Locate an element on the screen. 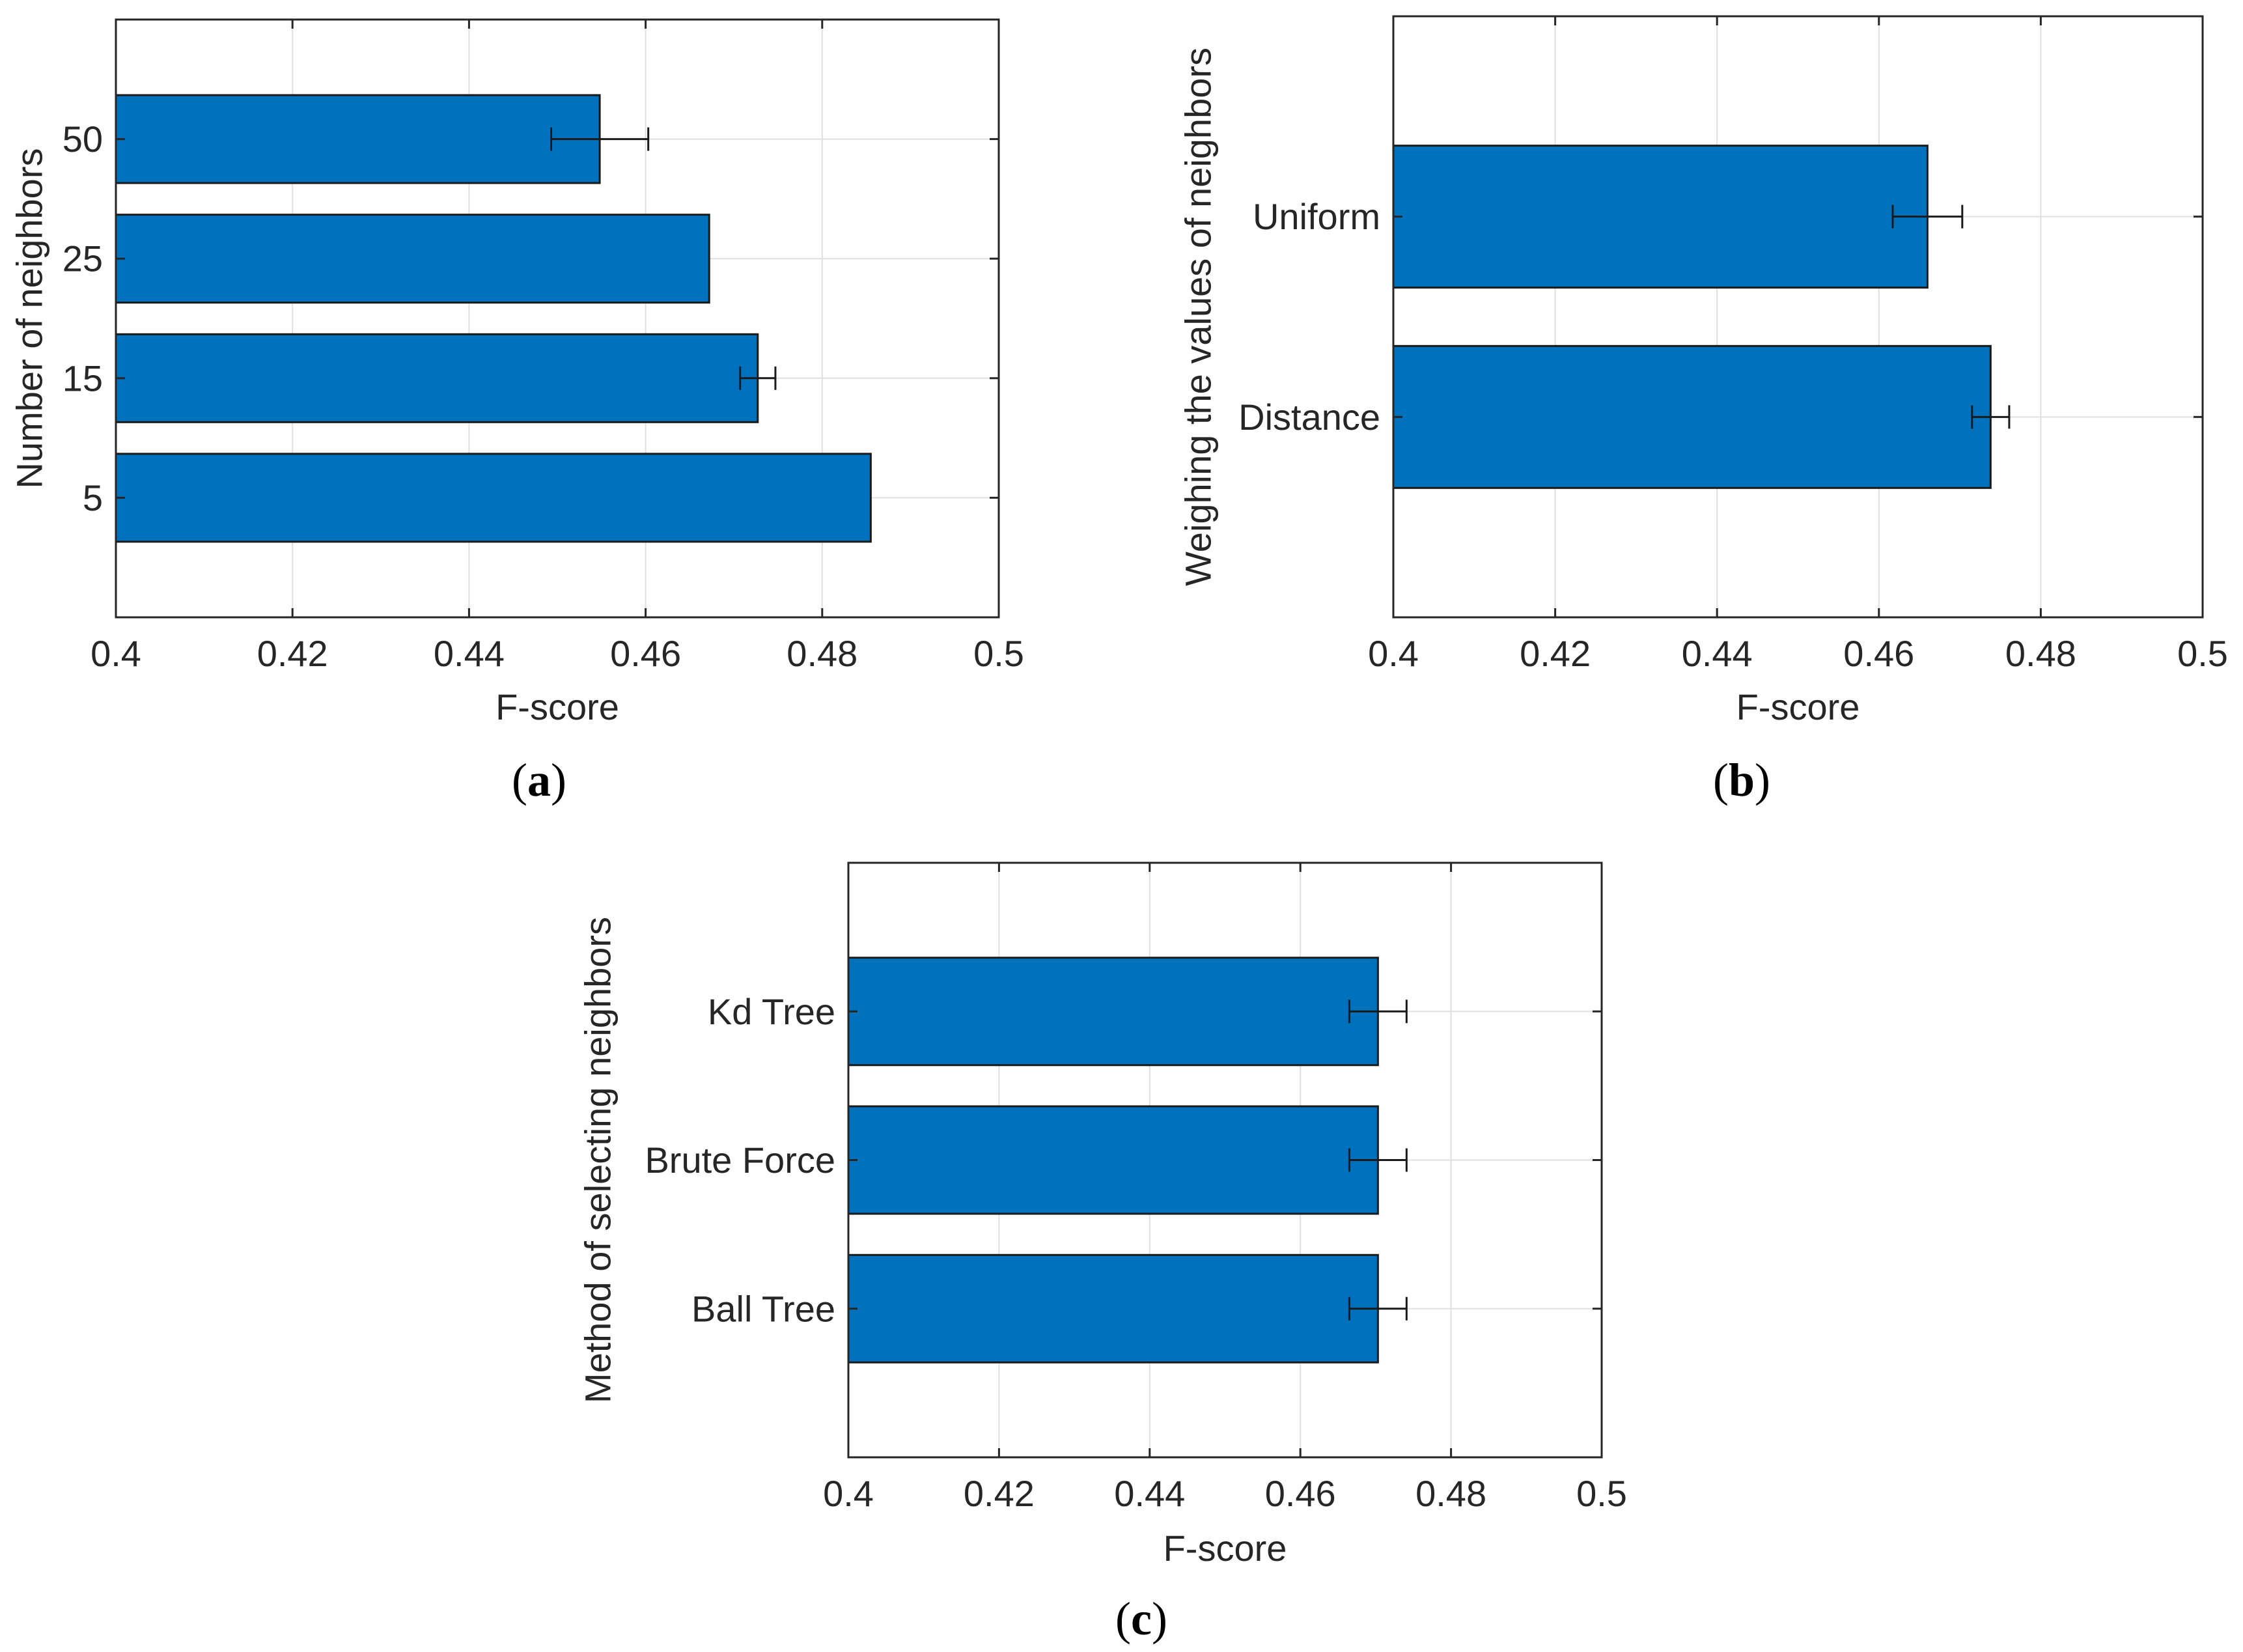 This screenshot has height=1652, width=2243. panel-b-label: (b) is located at coordinates (1741, 780).